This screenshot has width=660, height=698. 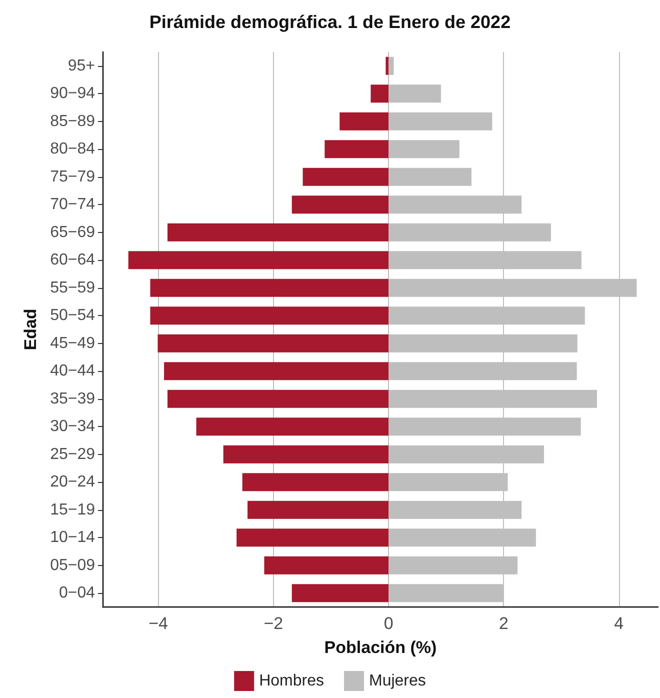 I want to click on y-tick-label: 05−09, so click(x=73, y=565).